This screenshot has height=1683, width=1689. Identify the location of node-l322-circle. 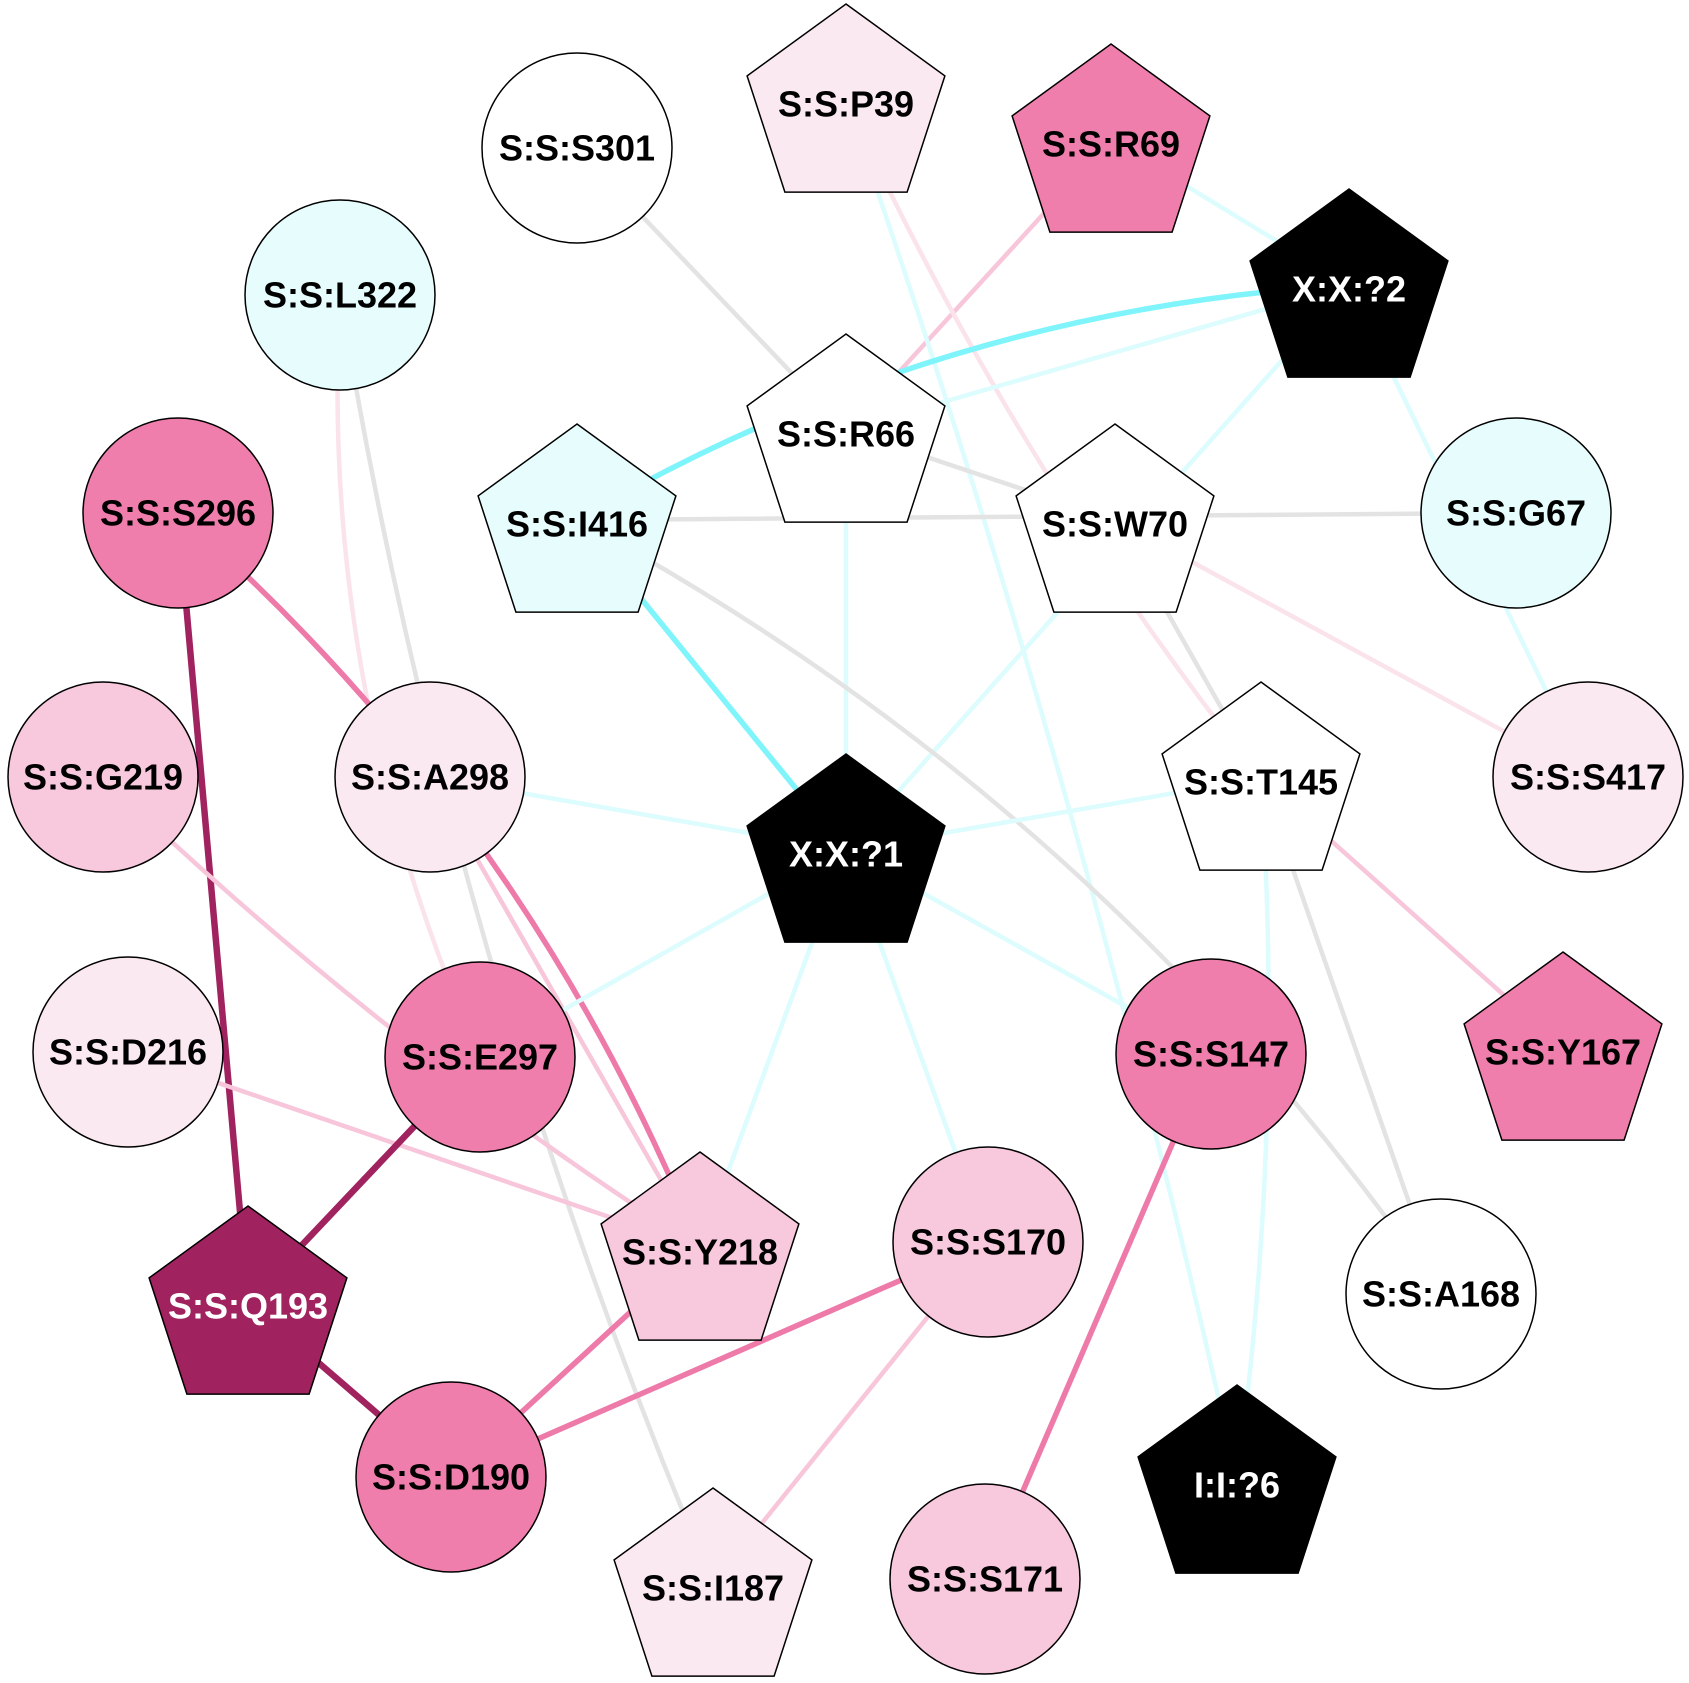
(340, 295).